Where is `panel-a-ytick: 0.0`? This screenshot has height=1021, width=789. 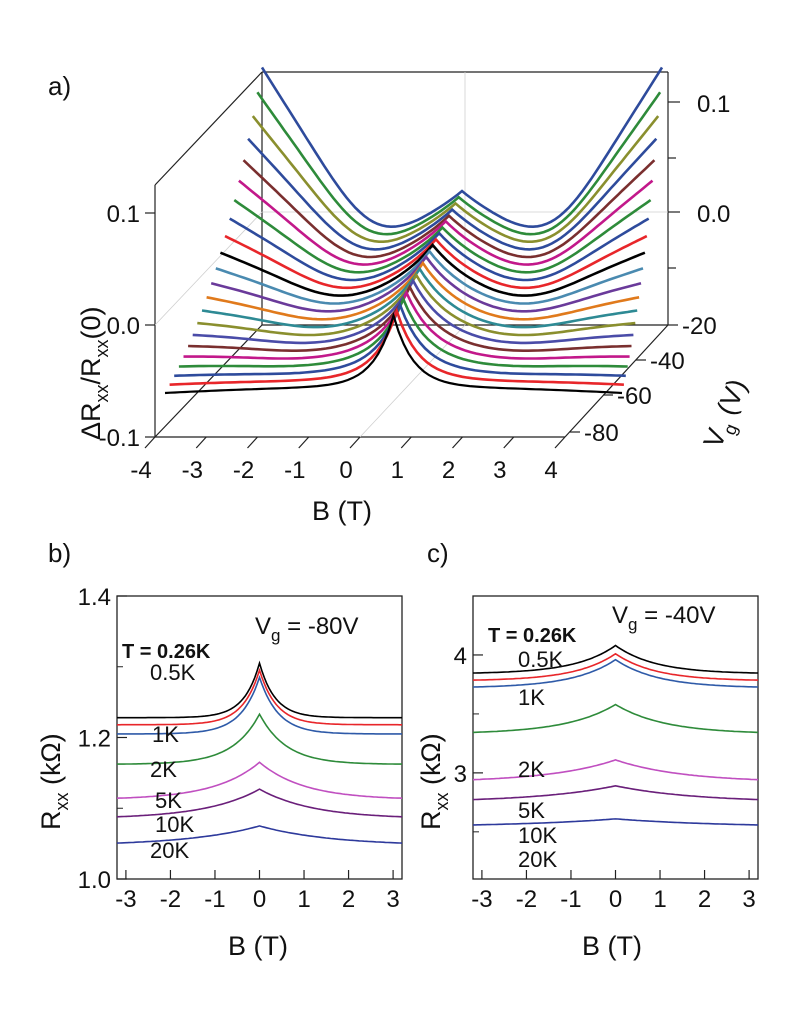
panel-a-ytick: 0.0 is located at coordinates (123, 326).